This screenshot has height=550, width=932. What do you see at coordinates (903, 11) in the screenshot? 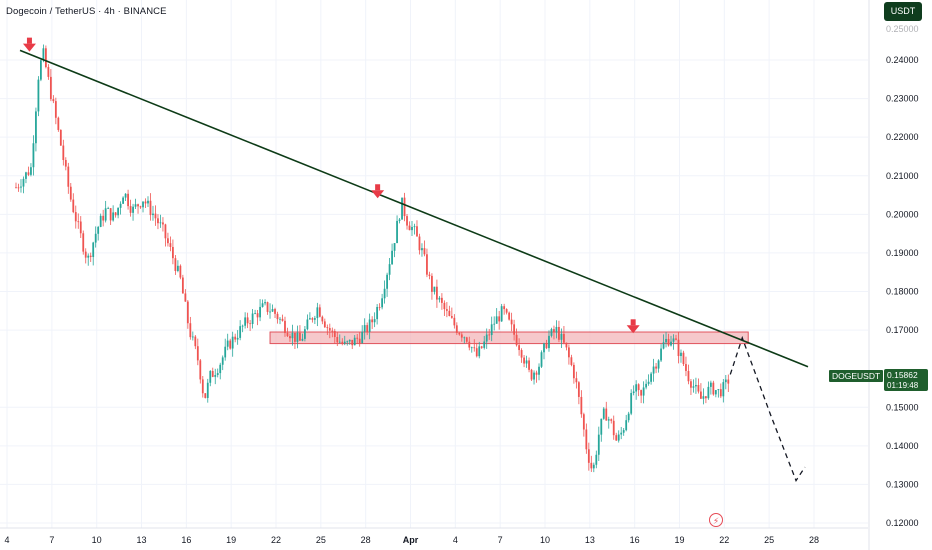
I see `currency-badge: USDT` at bounding box center [903, 11].